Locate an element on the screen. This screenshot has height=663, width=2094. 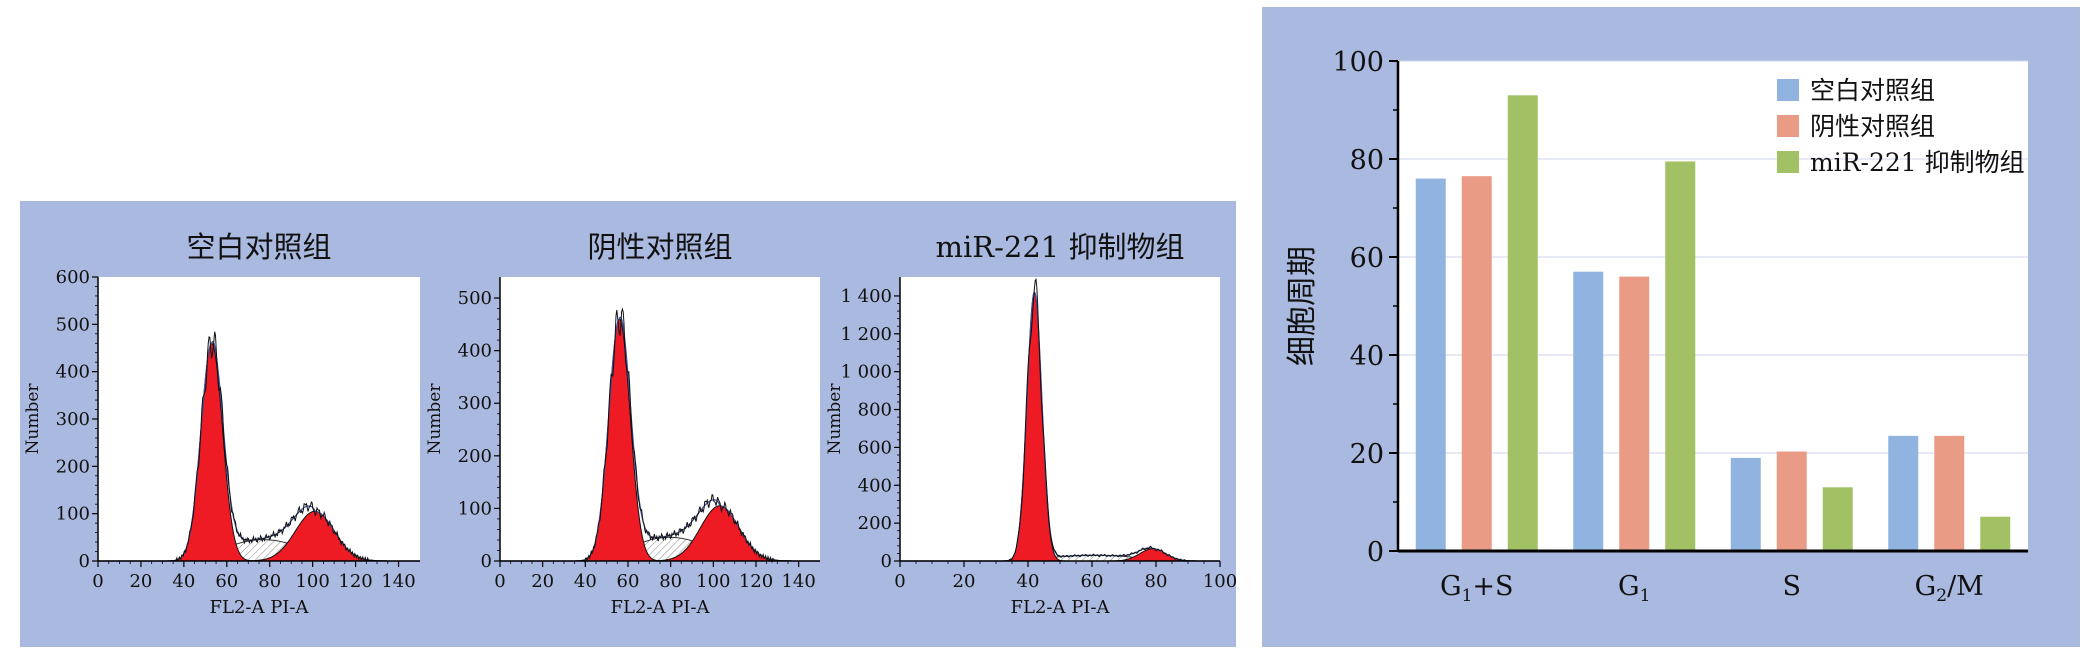
y-tick-label: 80 is located at coordinates (1367, 160).